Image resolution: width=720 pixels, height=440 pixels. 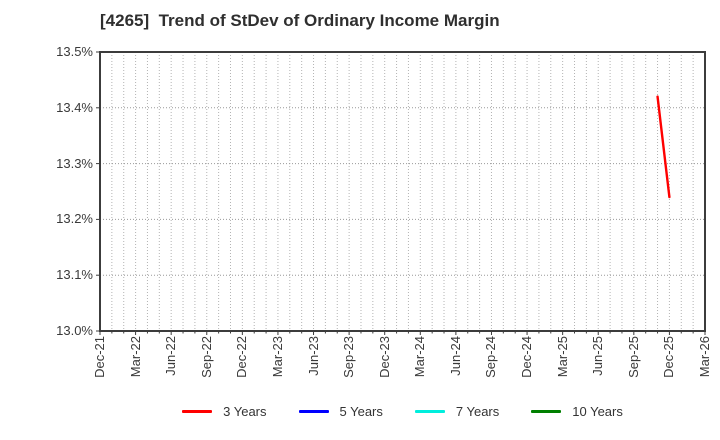 What do you see at coordinates (74, 163) in the screenshot?
I see `y-tick-label: 13.3%` at bounding box center [74, 163].